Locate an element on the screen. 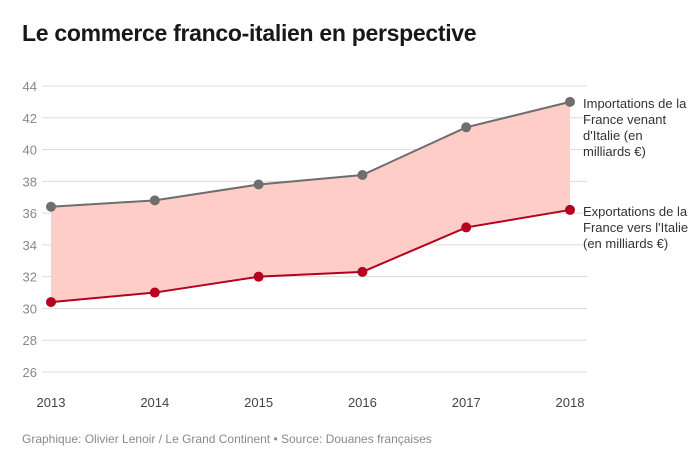  x-tick-label: 2018 is located at coordinates (570, 402).